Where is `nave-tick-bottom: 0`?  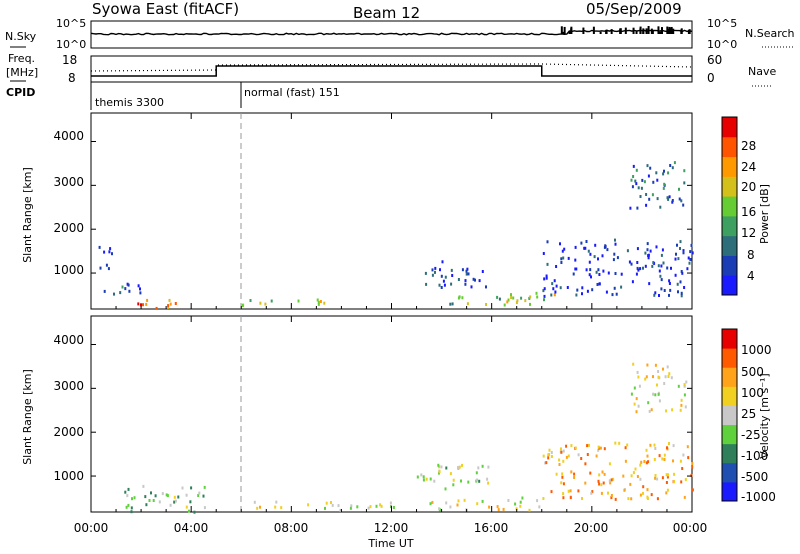
nave-tick-bottom: 0 is located at coordinates (711, 78).